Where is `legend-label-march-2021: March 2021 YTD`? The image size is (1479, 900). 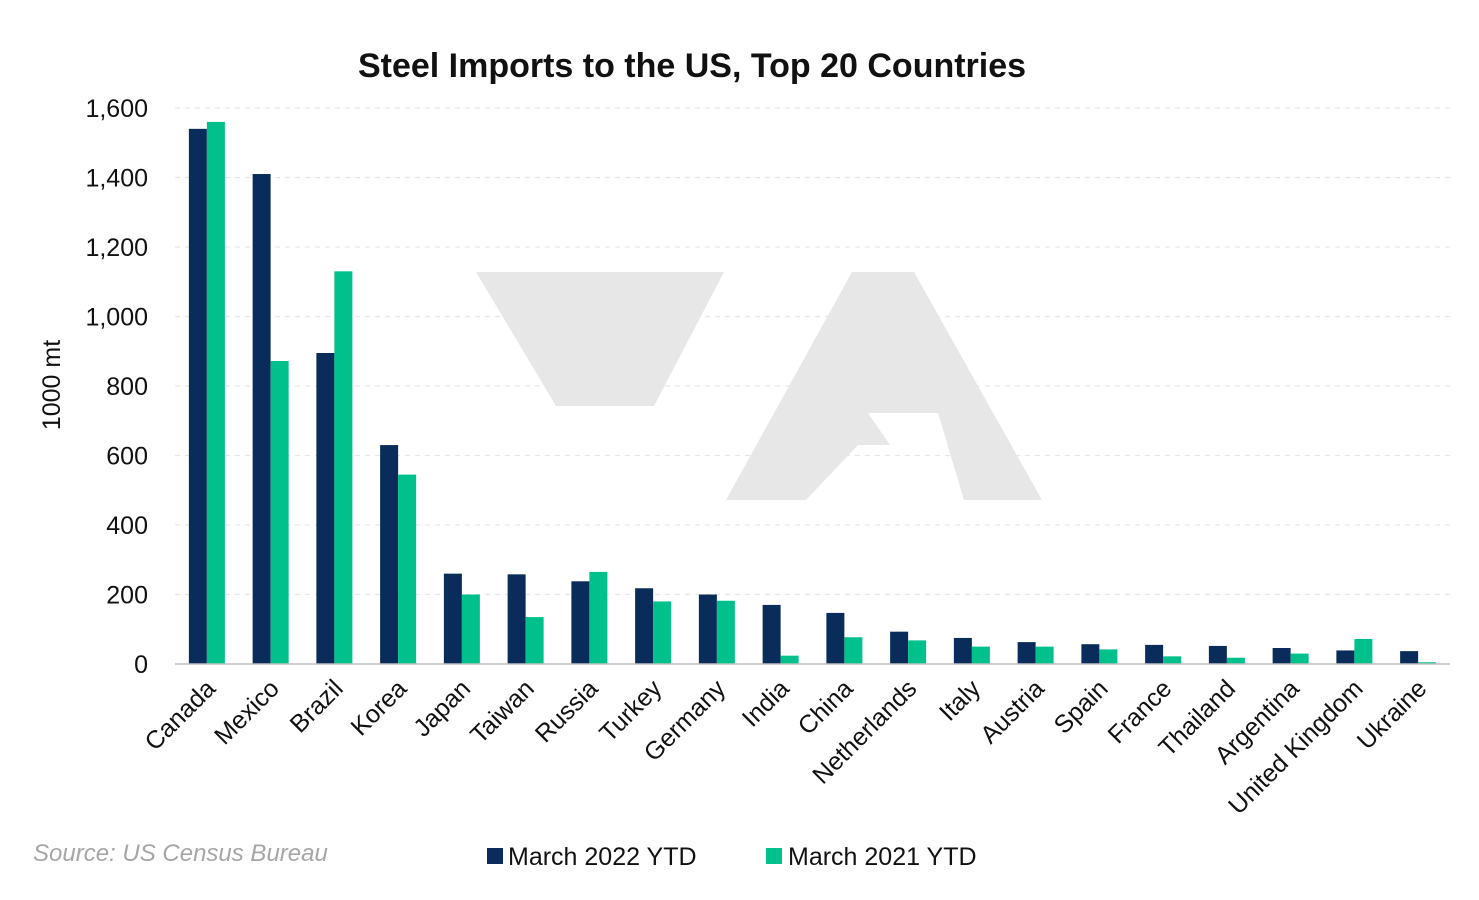
legend-label-march-2021: March 2021 YTD is located at coordinates (882, 857).